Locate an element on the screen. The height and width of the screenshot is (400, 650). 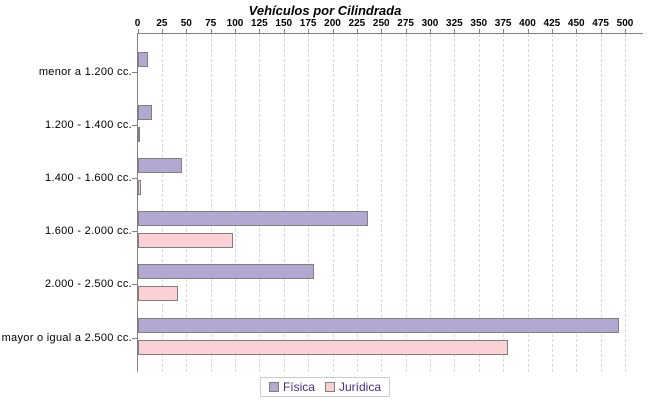
category-label: menor a 1.200 cc. is located at coordinates (85, 72).